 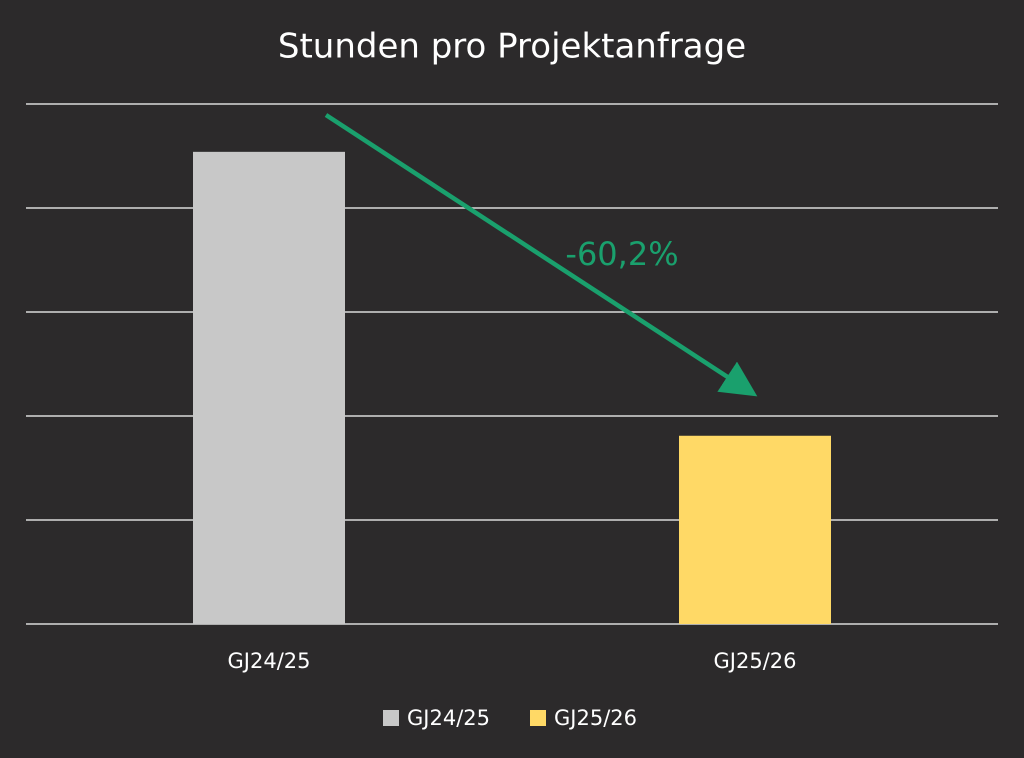 What do you see at coordinates (510, 718) in the screenshot?
I see `legend: GJ24/25 GJ25/26` at bounding box center [510, 718].